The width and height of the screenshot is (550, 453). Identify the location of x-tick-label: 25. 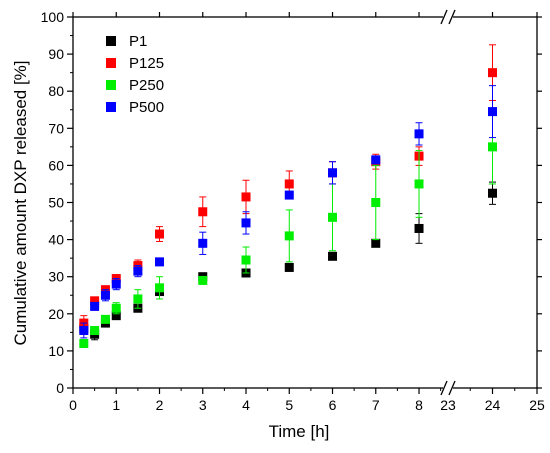
(537, 405).